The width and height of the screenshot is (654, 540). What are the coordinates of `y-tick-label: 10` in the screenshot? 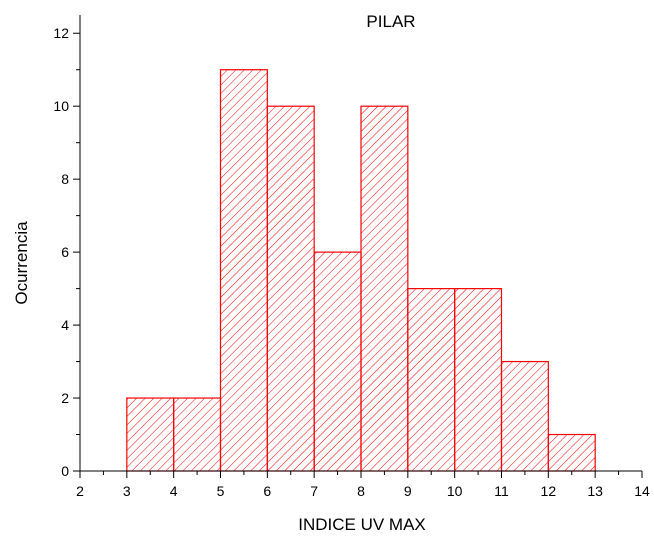 It's located at (61, 106).